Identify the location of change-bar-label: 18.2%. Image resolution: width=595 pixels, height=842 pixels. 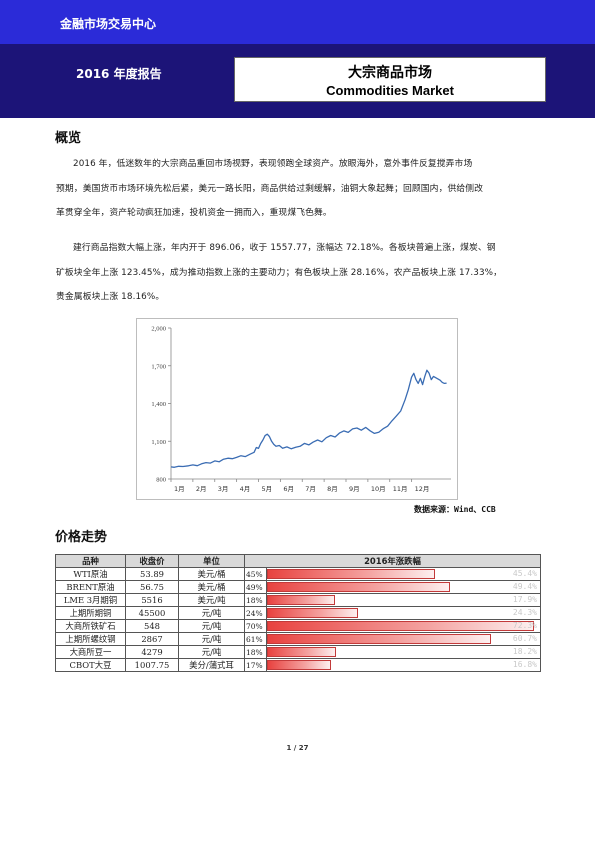
(524, 651).